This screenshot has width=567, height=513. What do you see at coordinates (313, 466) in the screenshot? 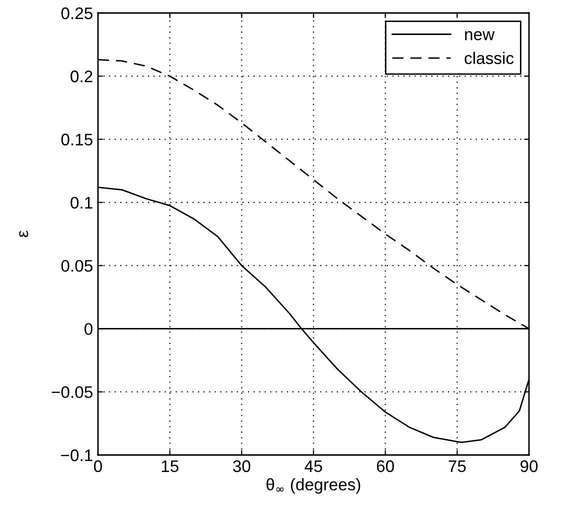
I see `x-tick-label: 45` at bounding box center [313, 466].